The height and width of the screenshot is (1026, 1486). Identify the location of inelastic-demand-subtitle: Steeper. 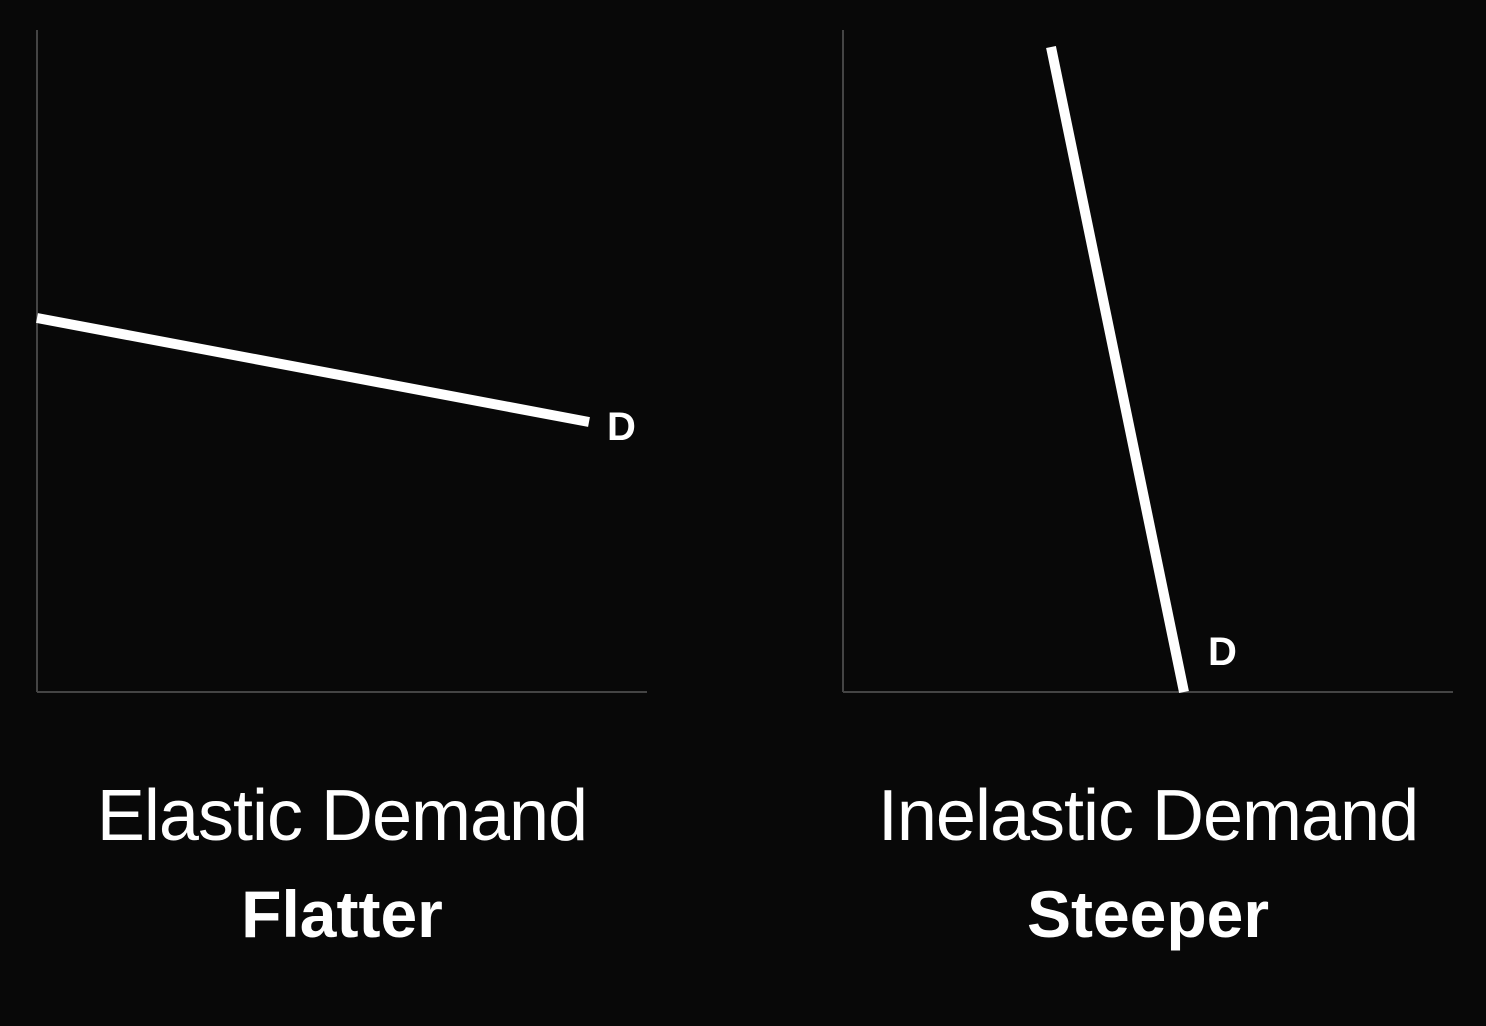
(1148, 914).